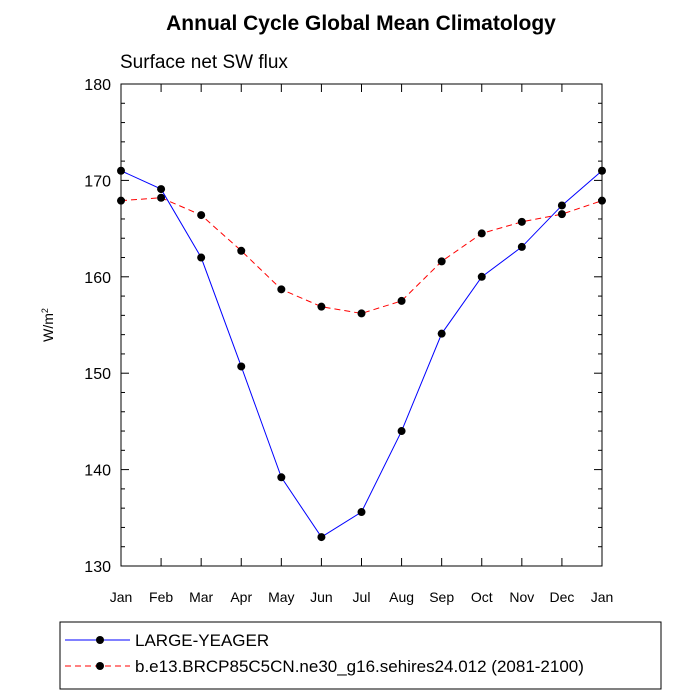 The width and height of the screenshot is (700, 700). Describe the element at coordinates (97, 471) in the screenshot. I see `y-tick-label: 140` at that location.